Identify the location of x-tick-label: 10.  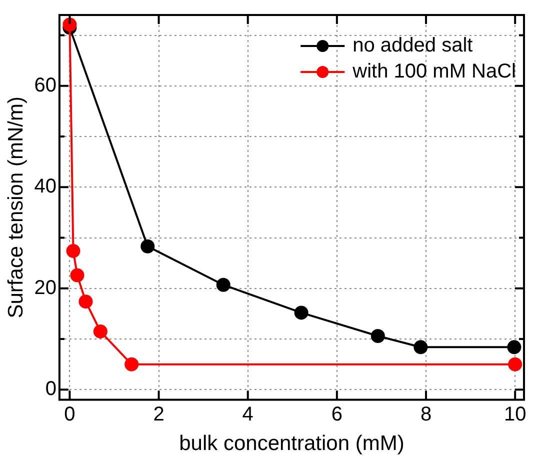
(515, 414).